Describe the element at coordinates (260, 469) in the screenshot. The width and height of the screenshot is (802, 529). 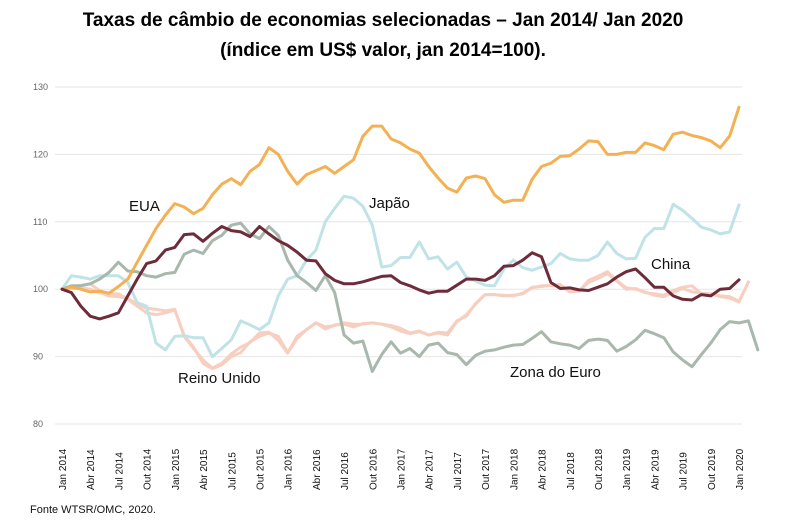
I see `x-tick-label: Out 2015` at that location.